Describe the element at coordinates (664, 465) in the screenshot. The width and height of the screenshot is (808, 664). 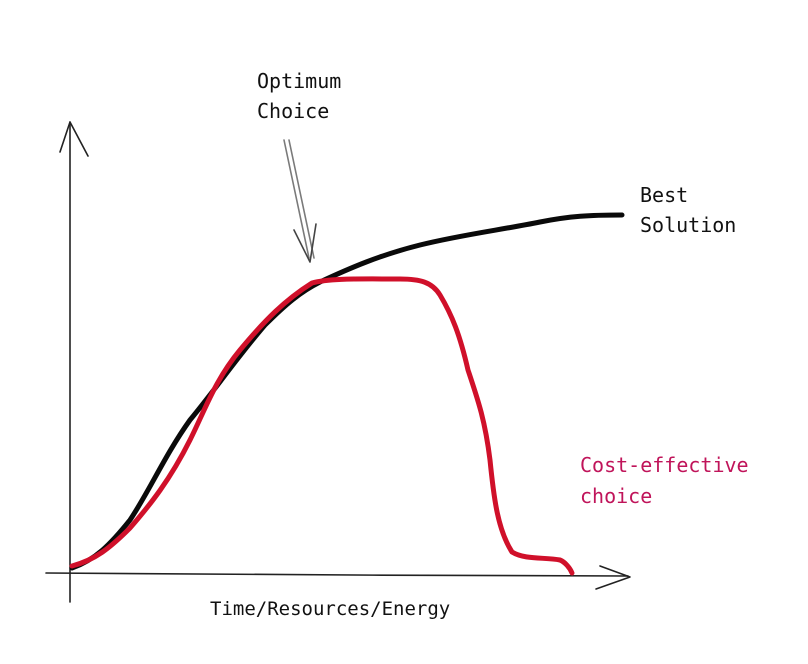
I see `cost-effective-label-line1: Cost-effective` at that location.